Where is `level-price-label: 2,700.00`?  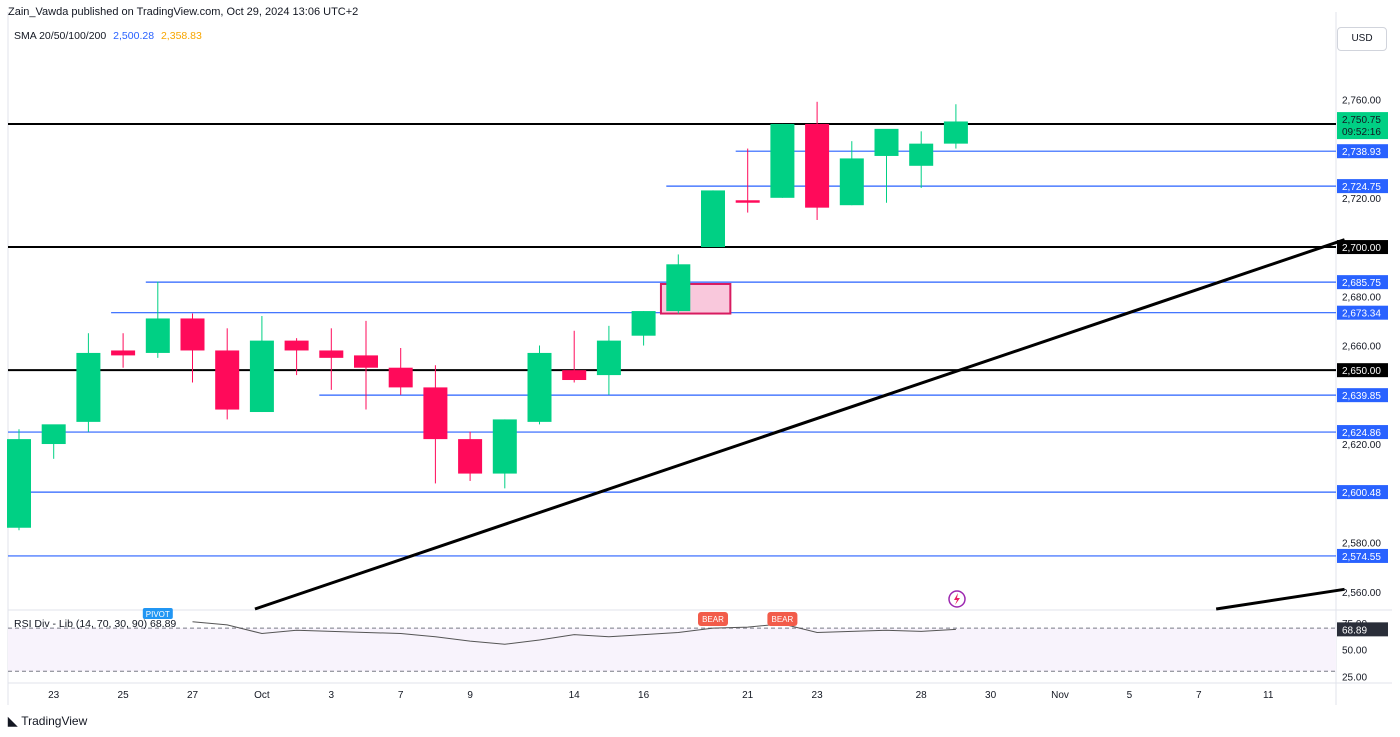
level-price-label: 2,700.00 is located at coordinates (1361, 248).